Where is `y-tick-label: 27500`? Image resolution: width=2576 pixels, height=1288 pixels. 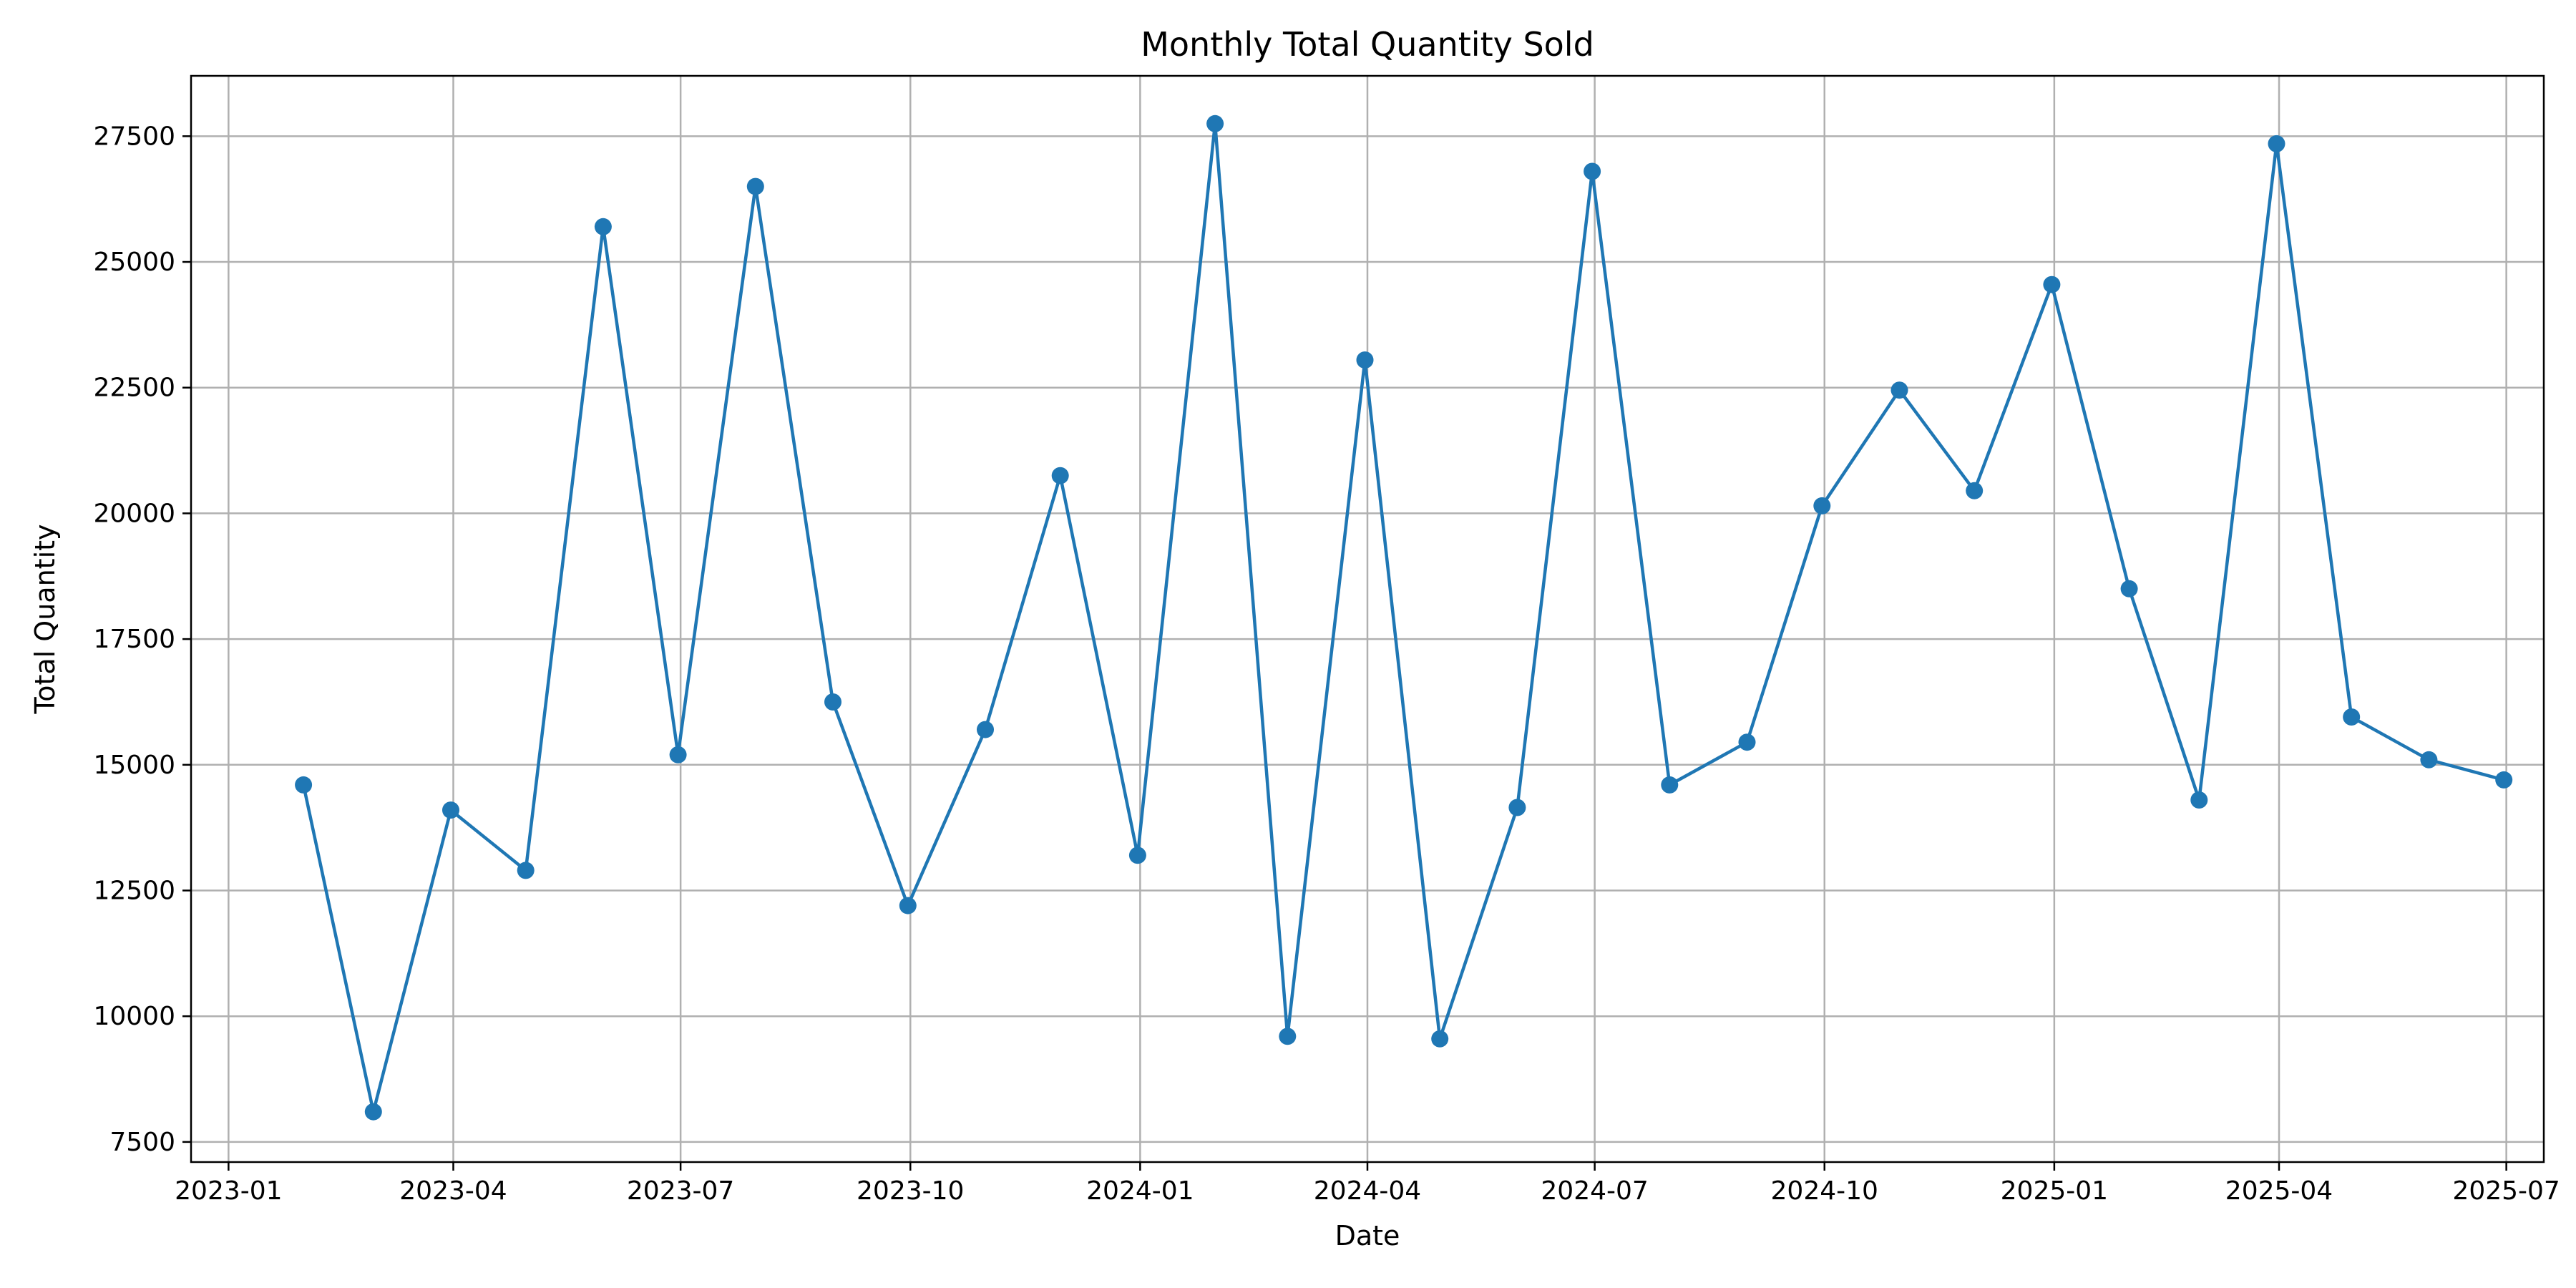
y-tick-label: 27500 is located at coordinates (134, 136).